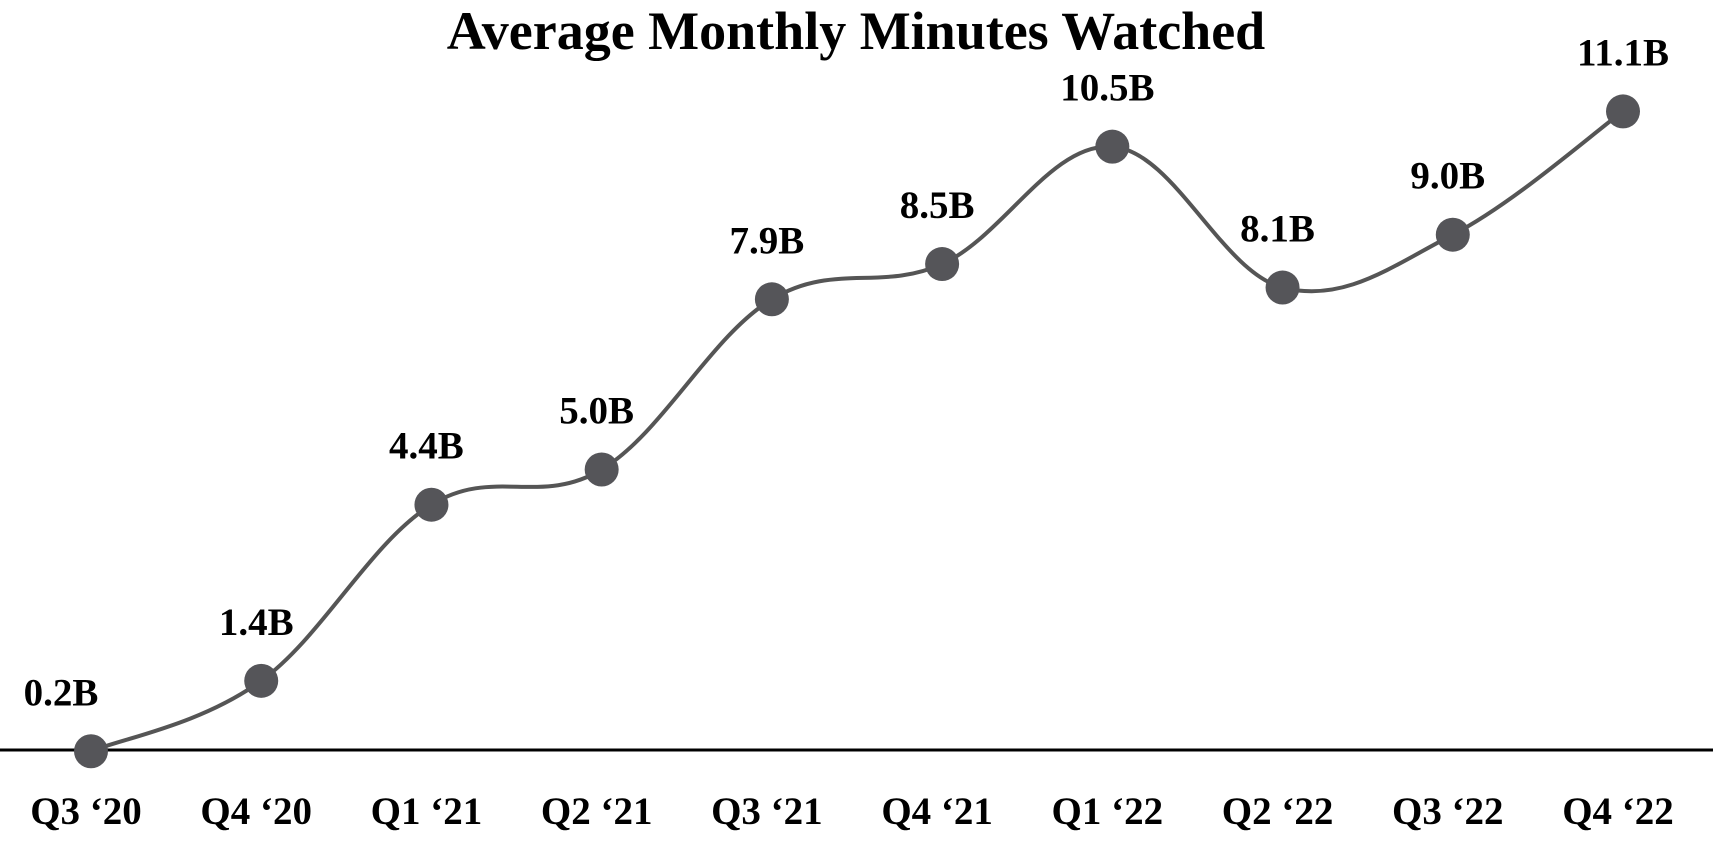 The image size is (1713, 843). What do you see at coordinates (937, 205) in the screenshot?
I see `data-label: 8.5B` at bounding box center [937, 205].